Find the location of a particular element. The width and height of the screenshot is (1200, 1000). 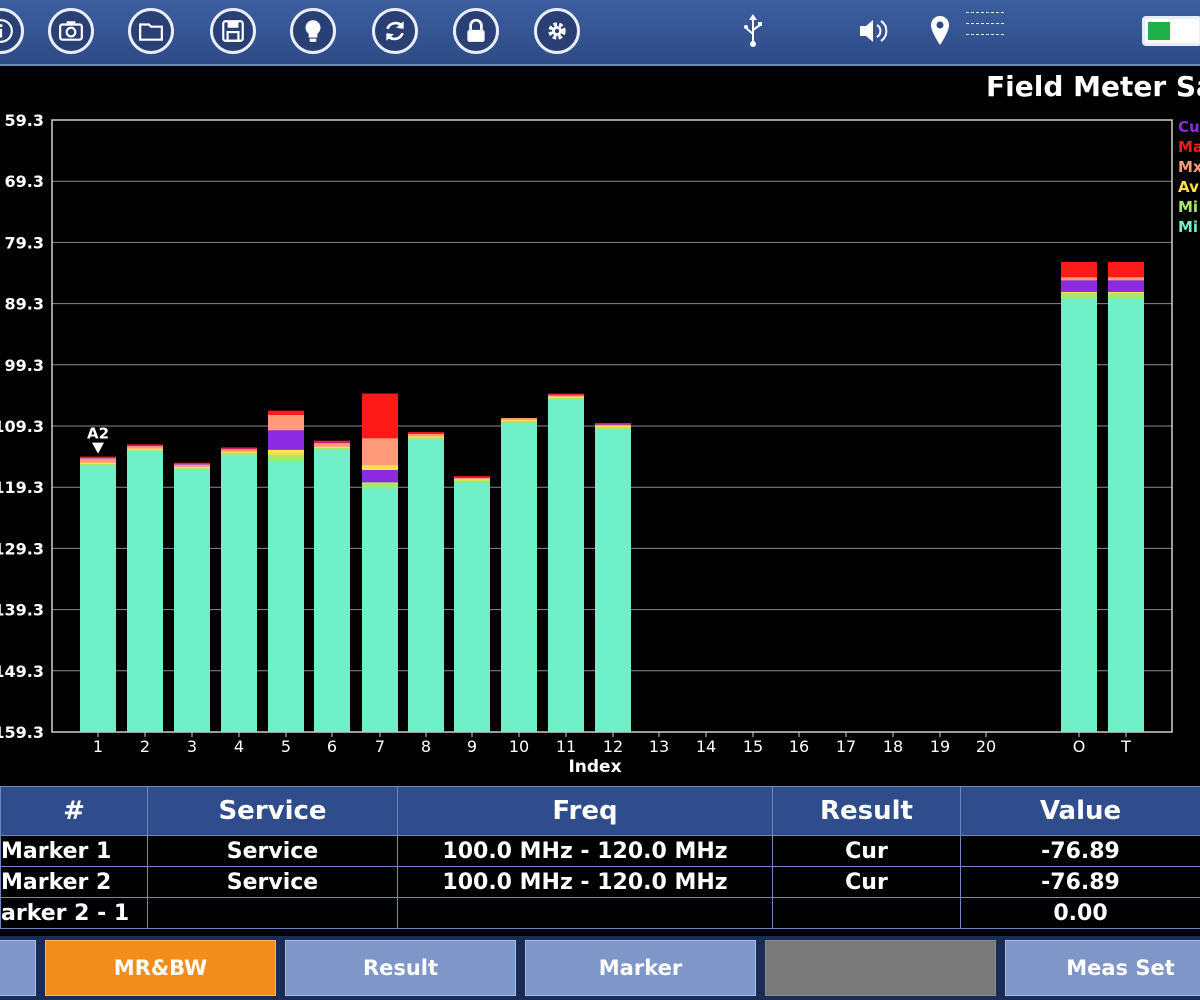

x-tick-label: 14 is located at coordinates (706, 746).